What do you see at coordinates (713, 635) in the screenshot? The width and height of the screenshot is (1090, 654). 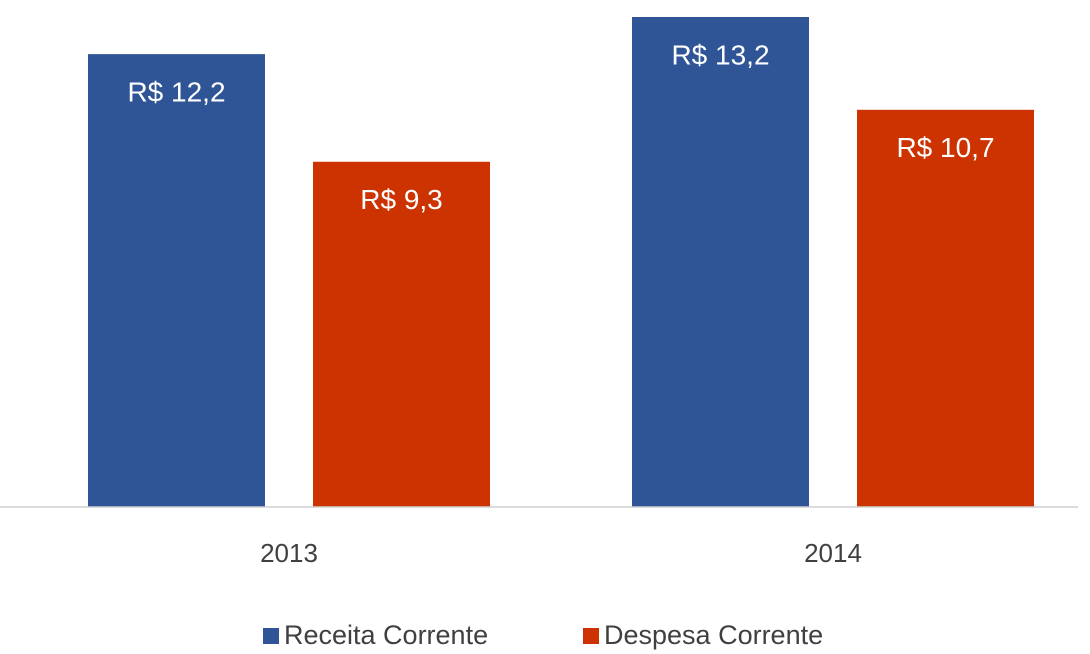 I see `legend-label: Despesa Corrente` at bounding box center [713, 635].